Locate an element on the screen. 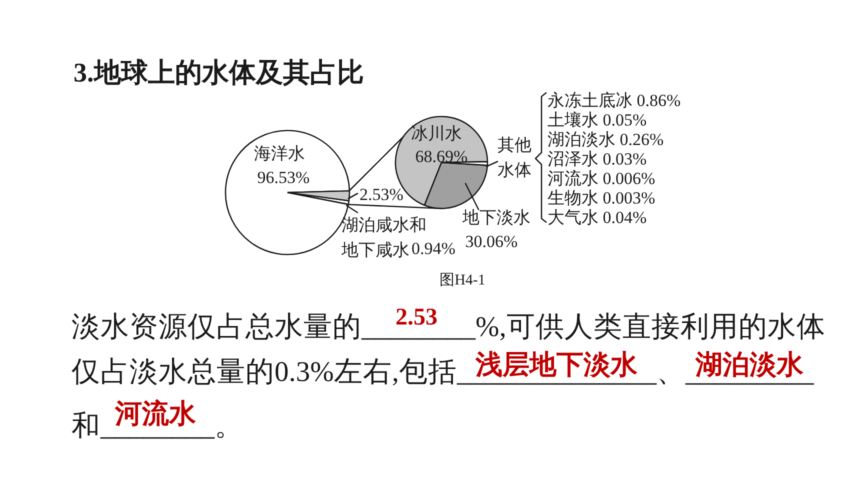 The width and height of the screenshot is (860, 484). data-label: 68.69% is located at coordinates (441, 156).